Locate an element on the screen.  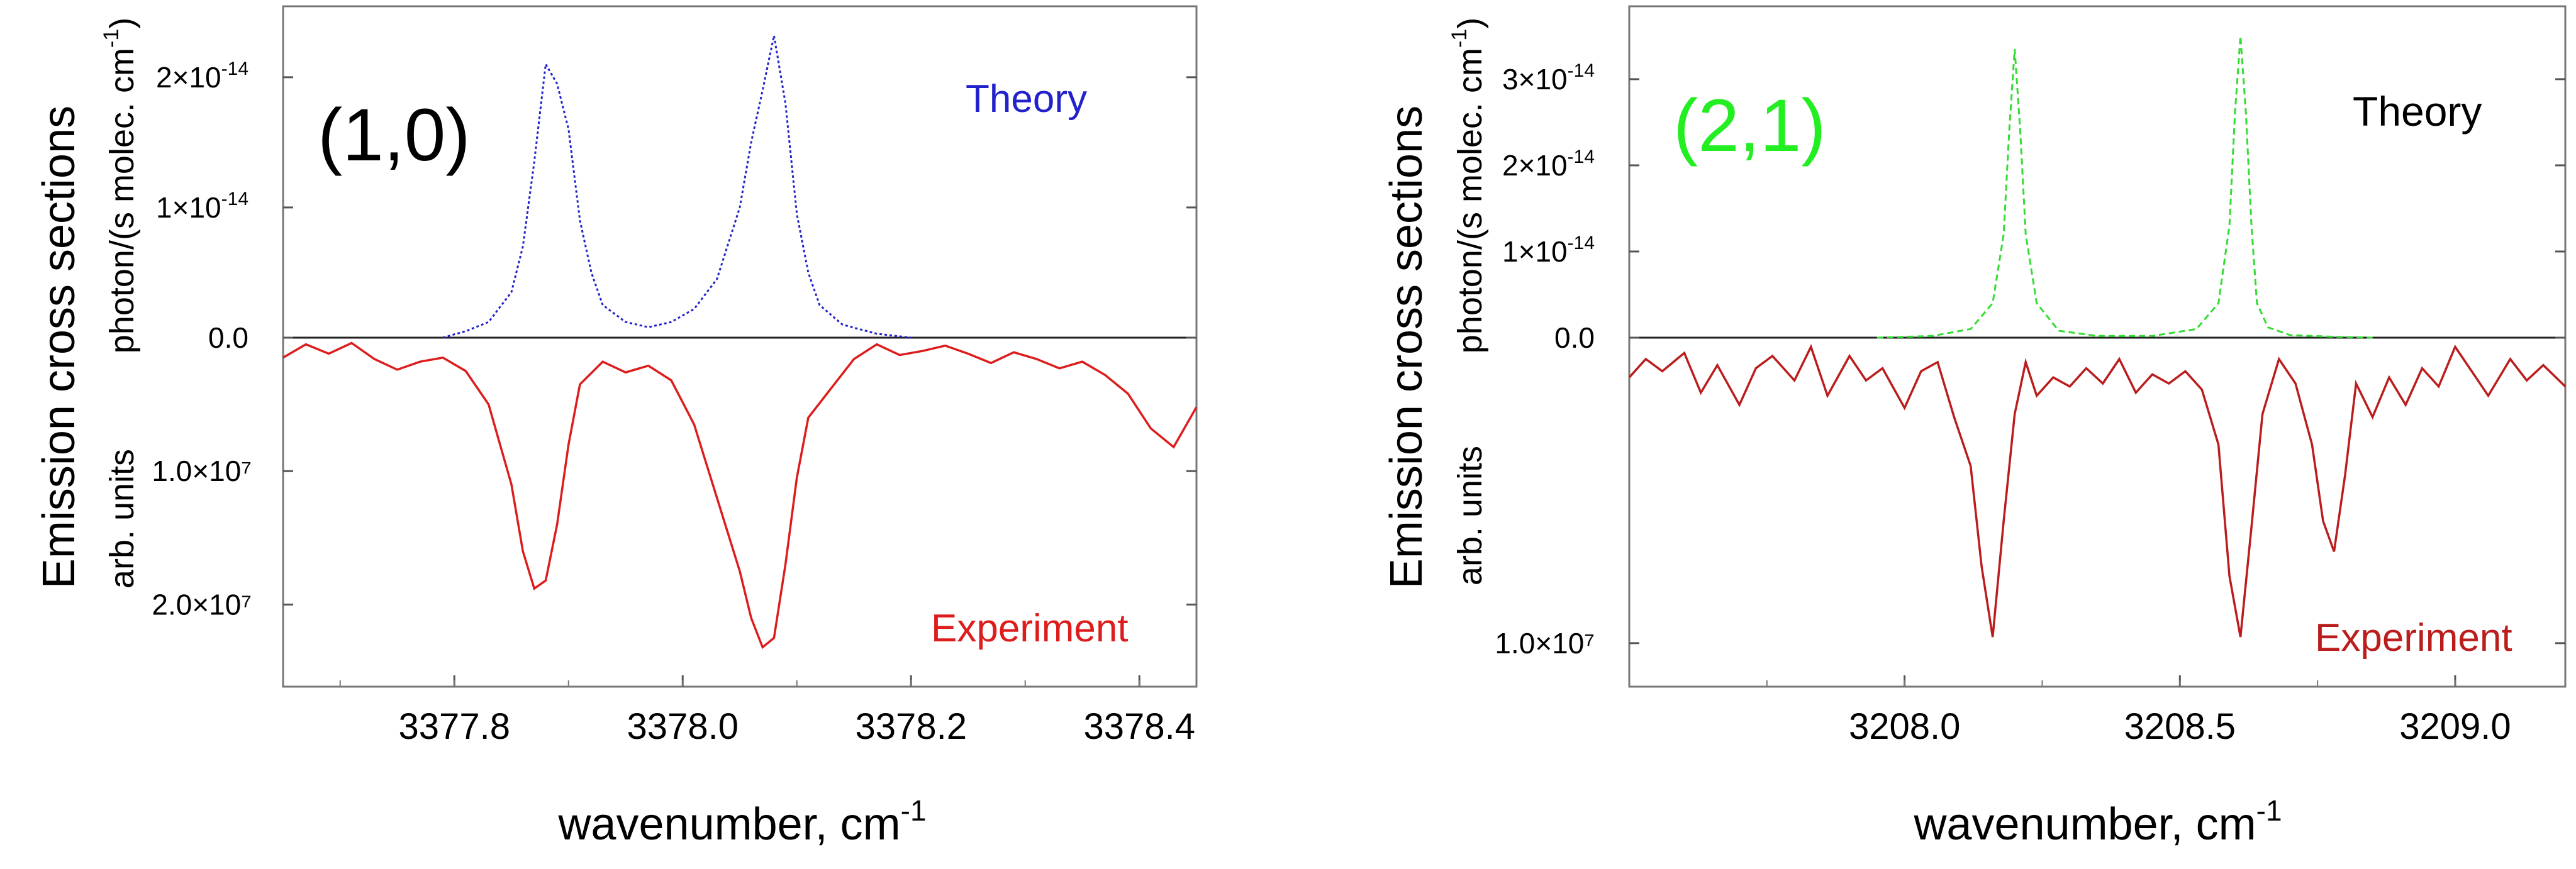
theory-y-tick-label: 3×10⁻¹⁴ is located at coordinates (1548, 78).